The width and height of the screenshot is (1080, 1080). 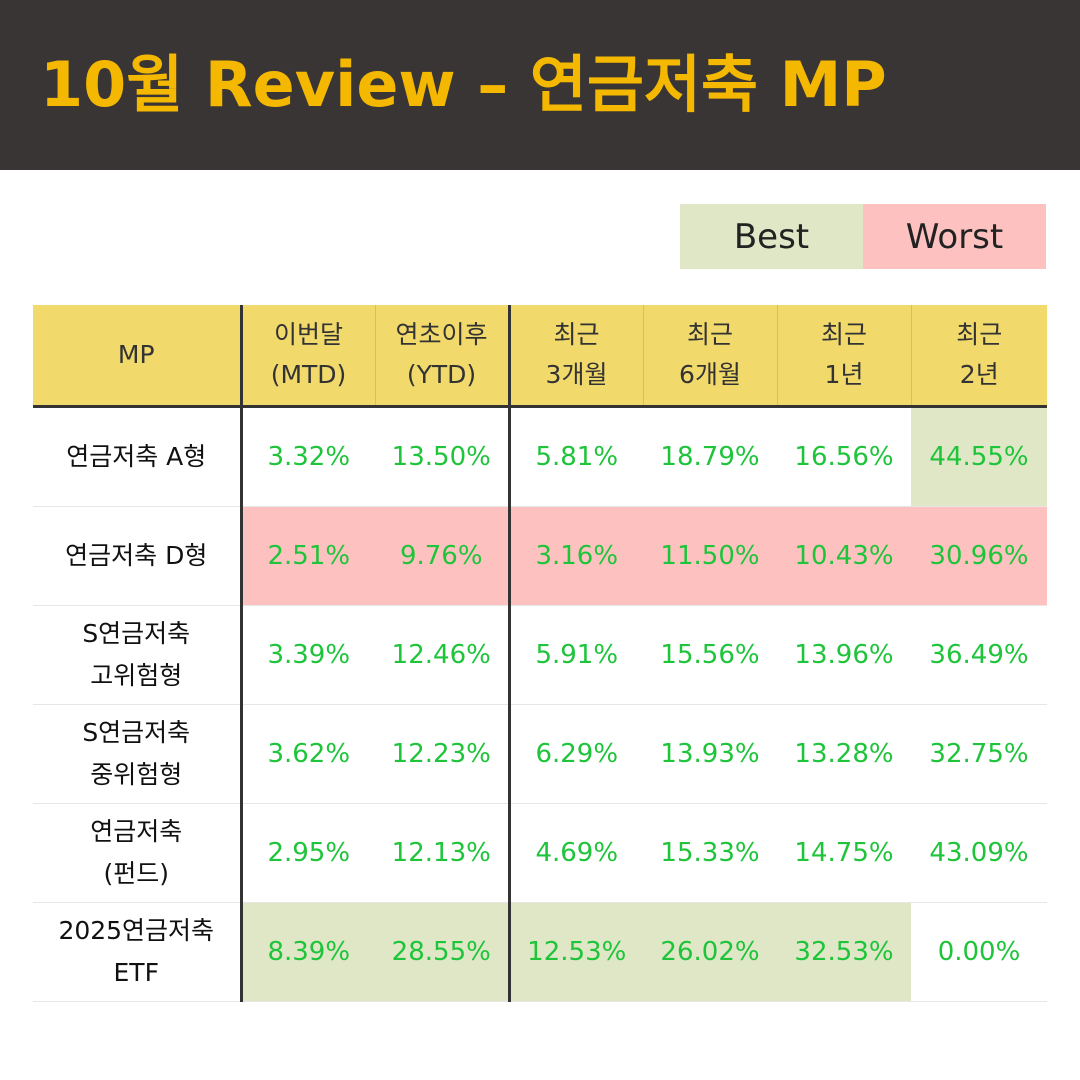 I want to click on col-header-ytd: 연초이후 (YTD), so click(x=443, y=356).